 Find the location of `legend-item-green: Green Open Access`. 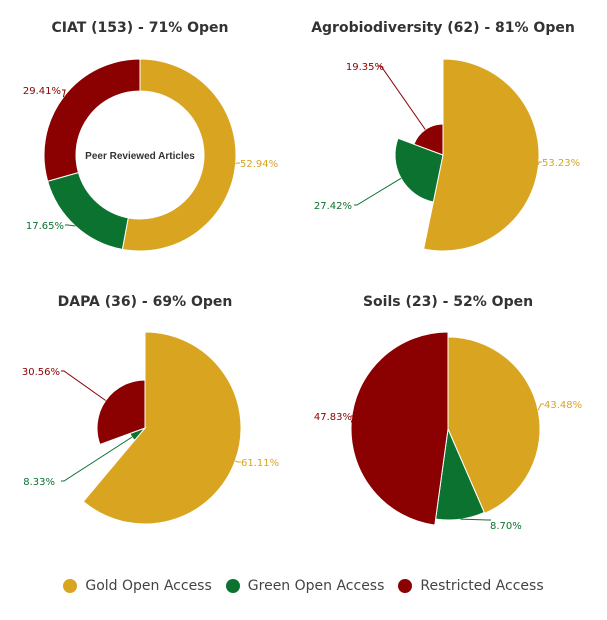

legend-item-green: Green Open Access is located at coordinates (305, 586).